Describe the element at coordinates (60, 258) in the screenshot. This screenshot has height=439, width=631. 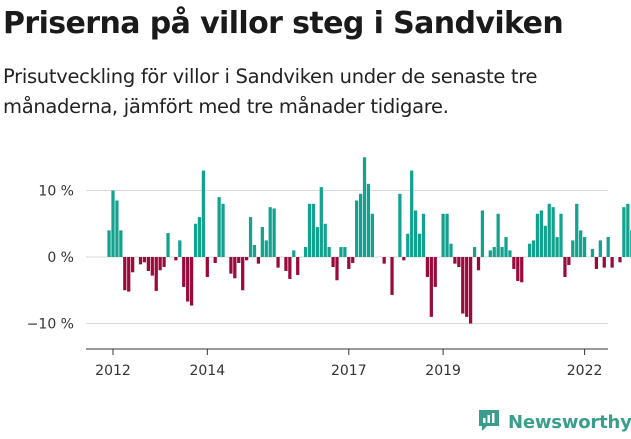
I see `y-tick-label-1: 0 %` at that location.